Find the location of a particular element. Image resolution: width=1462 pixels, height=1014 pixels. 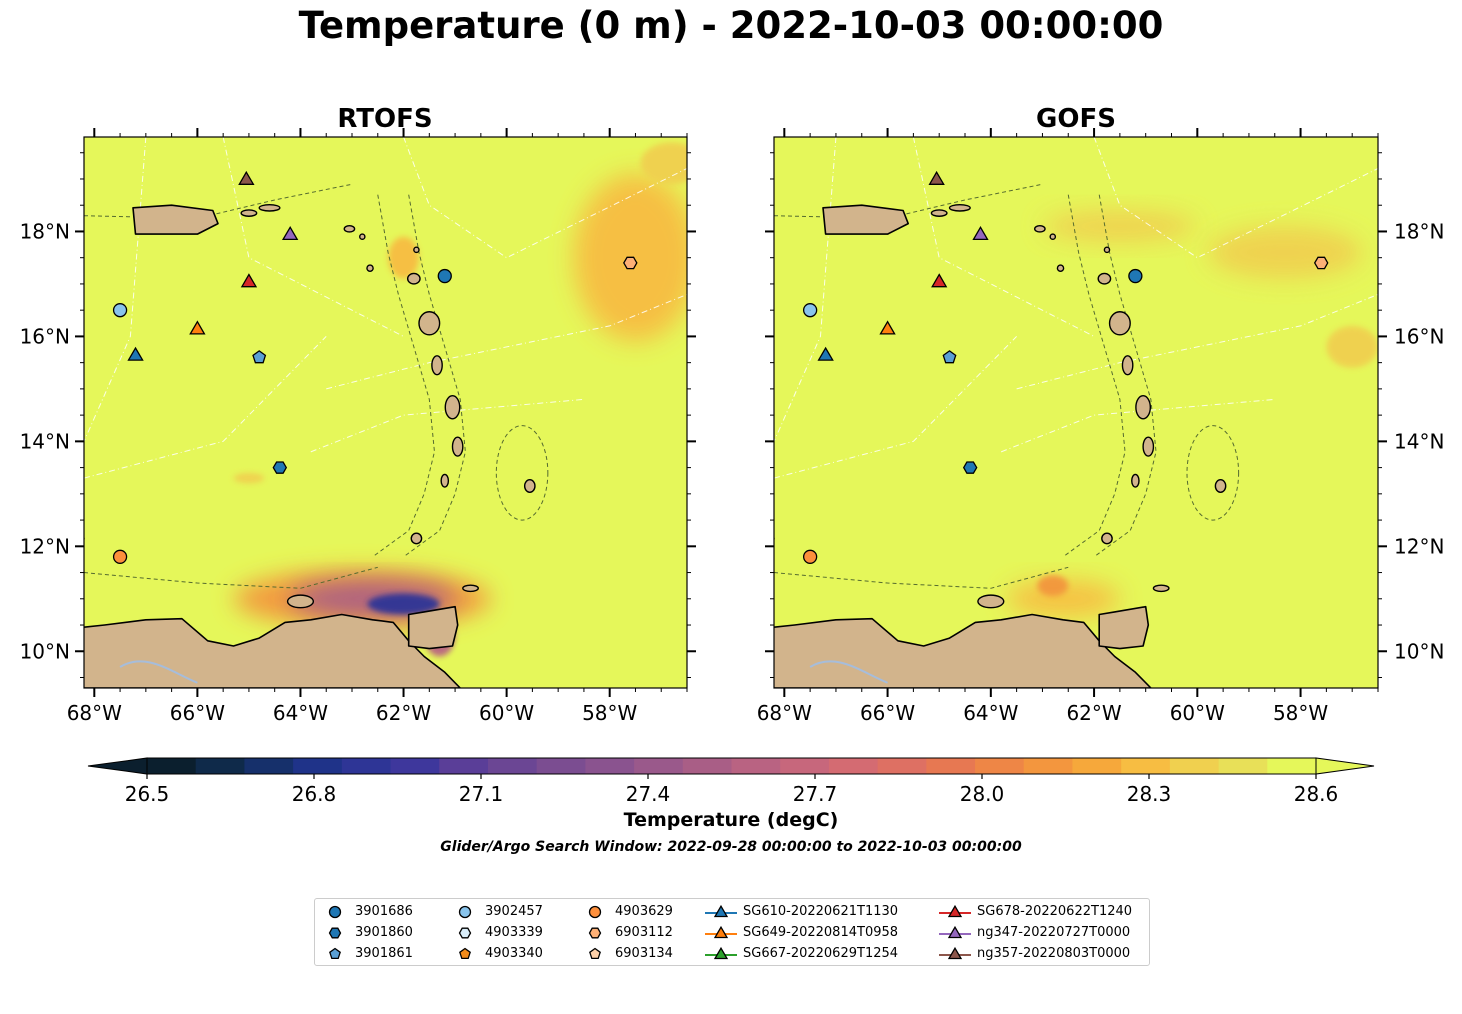

colorbar-tick-label: 27.7 is located at coordinates (815, 794).